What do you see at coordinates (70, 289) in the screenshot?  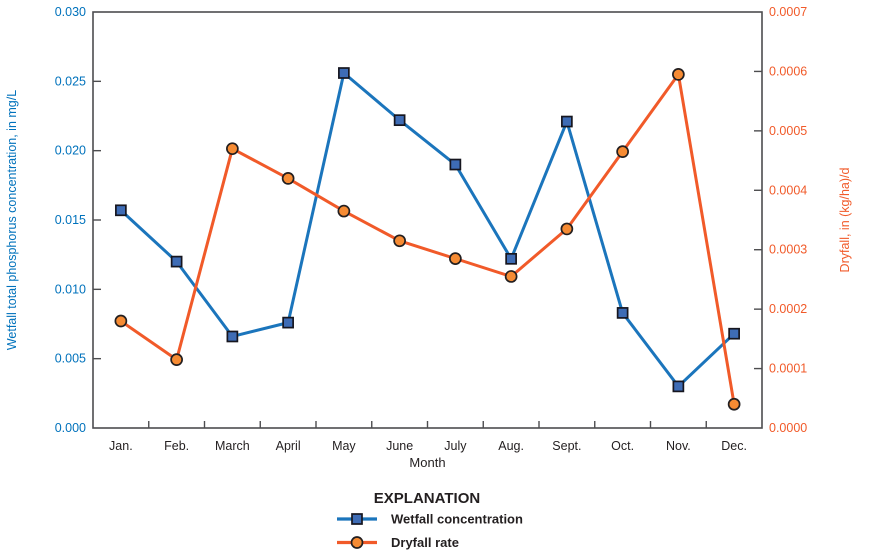 I see `left-axis-tick-label: 0.010` at bounding box center [70, 289].